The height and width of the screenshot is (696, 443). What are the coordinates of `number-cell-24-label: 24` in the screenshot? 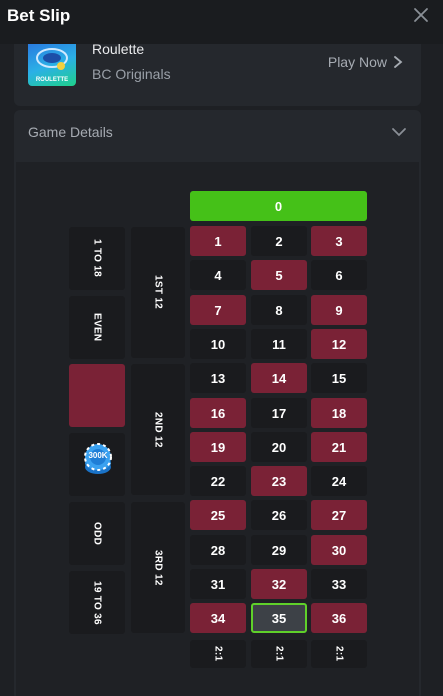 It's located at (339, 481).